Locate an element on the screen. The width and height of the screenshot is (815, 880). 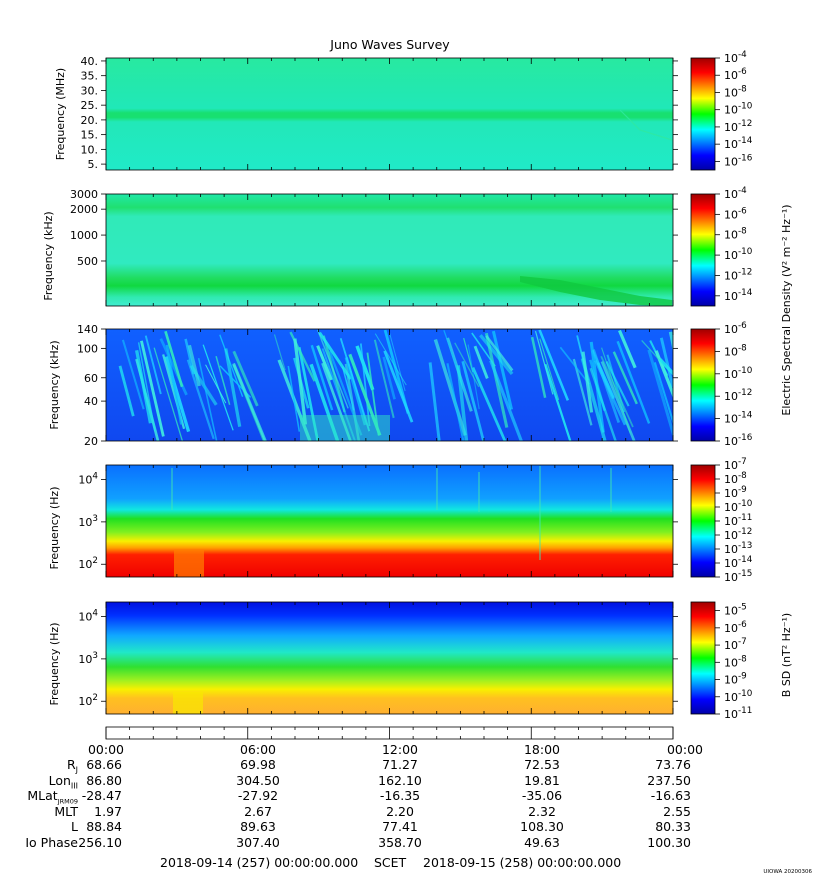
panel-5-feature is located at coordinates (188, 703).